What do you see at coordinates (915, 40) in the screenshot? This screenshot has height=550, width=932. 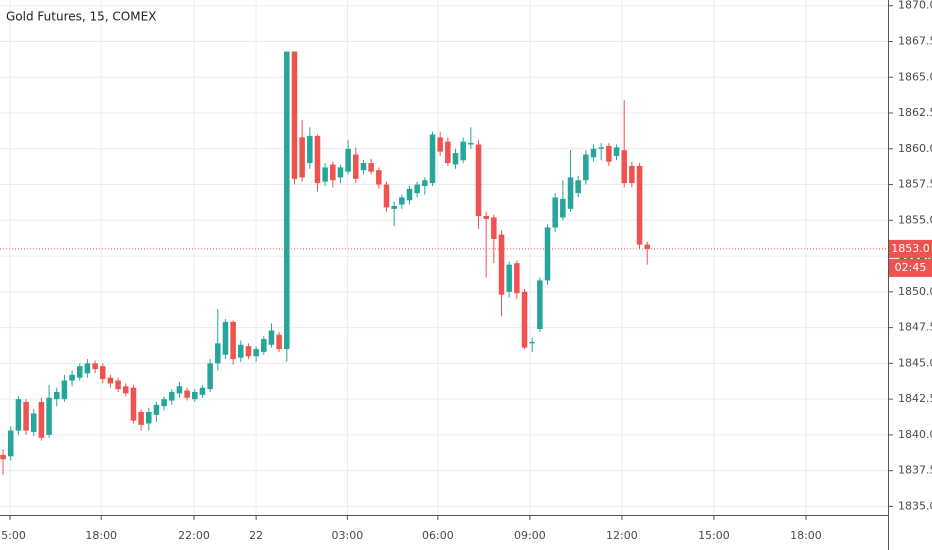 I see `y-tick-label: 1867.5` at bounding box center [915, 40].